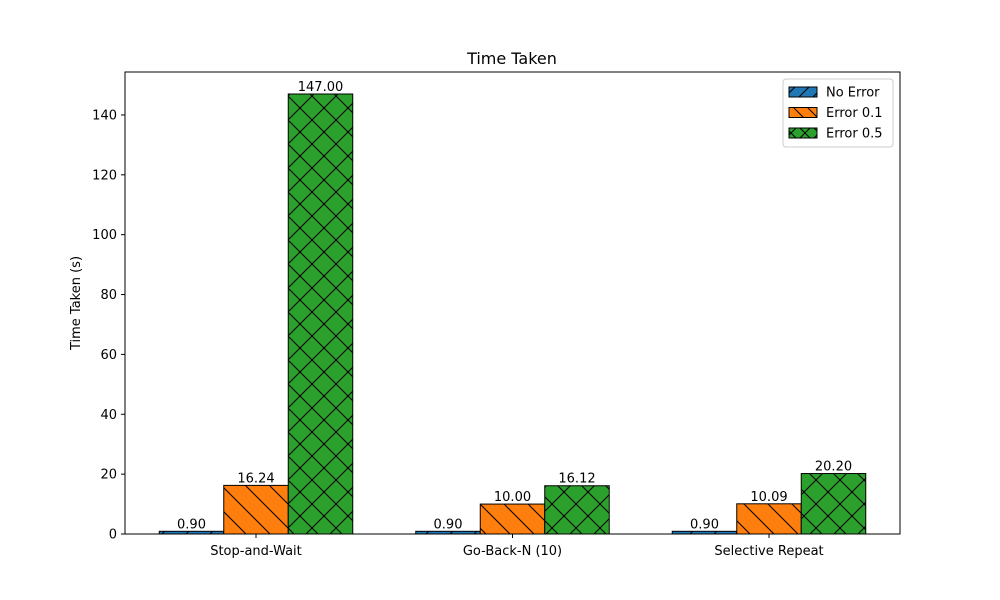 The width and height of the screenshot is (1000, 600). What do you see at coordinates (512, 497) in the screenshot?
I see `bar-value-label: 10.00` at bounding box center [512, 497].